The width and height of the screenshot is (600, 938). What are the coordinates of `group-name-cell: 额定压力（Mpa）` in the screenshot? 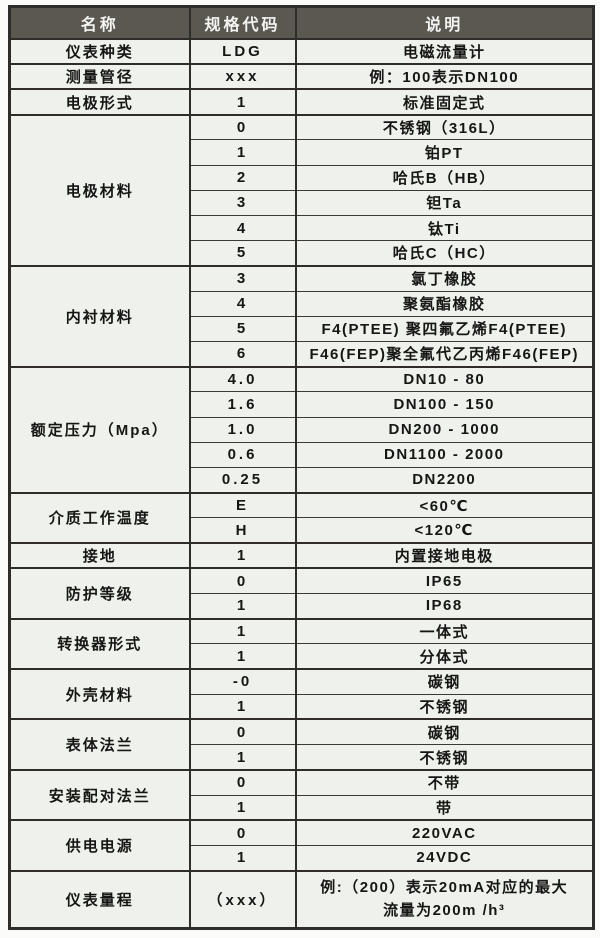 It's located at (99, 429).